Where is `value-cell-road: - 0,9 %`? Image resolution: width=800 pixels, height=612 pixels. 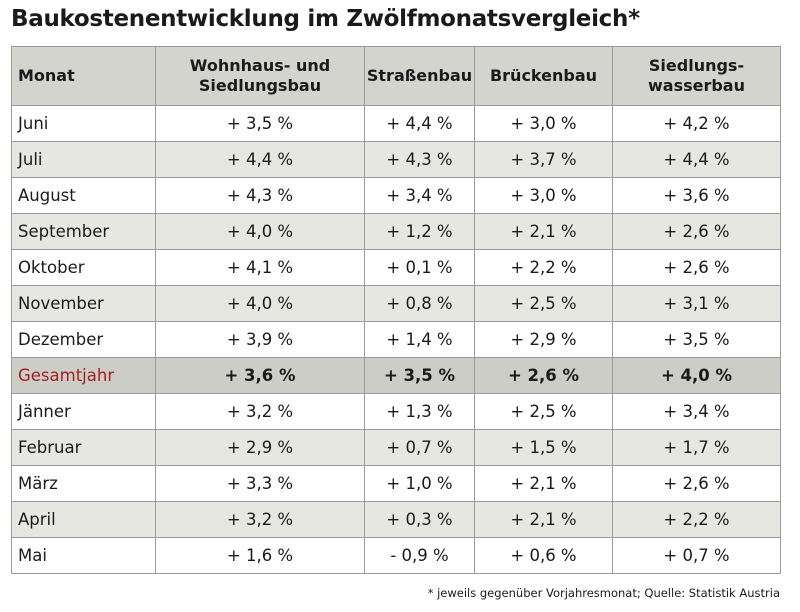 value-cell-road: - 0,9 % is located at coordinates (419, 555).